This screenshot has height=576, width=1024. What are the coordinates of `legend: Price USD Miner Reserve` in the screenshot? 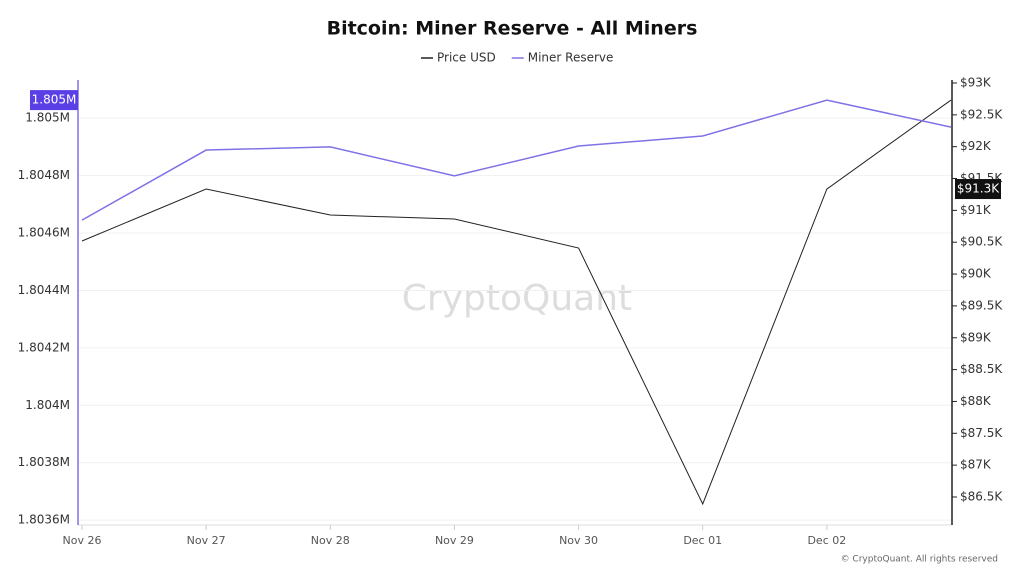 It's located at (517, 58).